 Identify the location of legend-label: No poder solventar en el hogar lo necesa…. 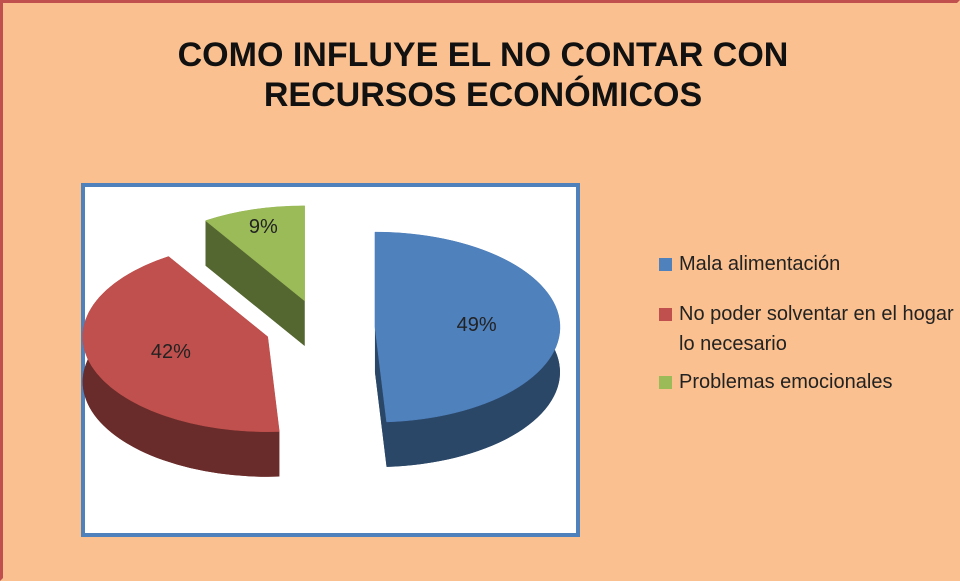
(816, 329).